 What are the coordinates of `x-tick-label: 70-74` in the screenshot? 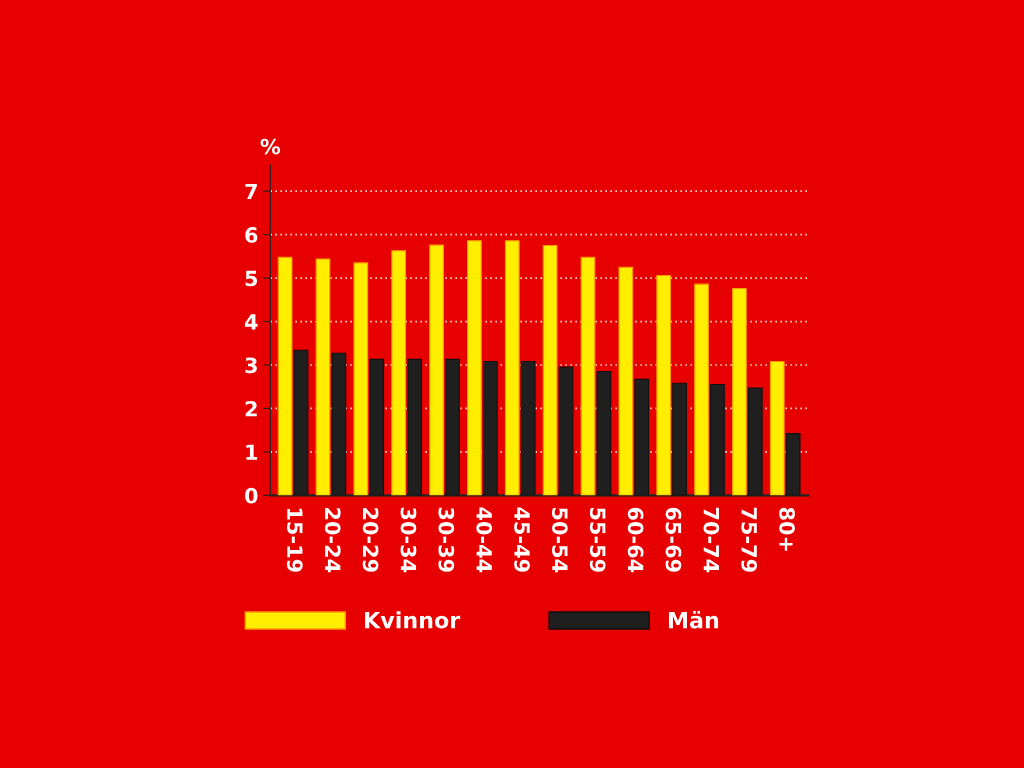 It's located at (711, 540).